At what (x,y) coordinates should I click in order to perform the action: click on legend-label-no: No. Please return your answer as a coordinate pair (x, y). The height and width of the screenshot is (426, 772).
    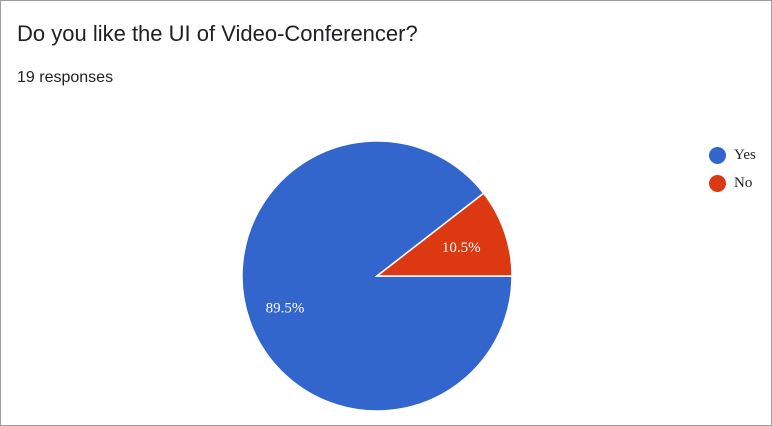
    Looking at the image, I should click on (743, 182).